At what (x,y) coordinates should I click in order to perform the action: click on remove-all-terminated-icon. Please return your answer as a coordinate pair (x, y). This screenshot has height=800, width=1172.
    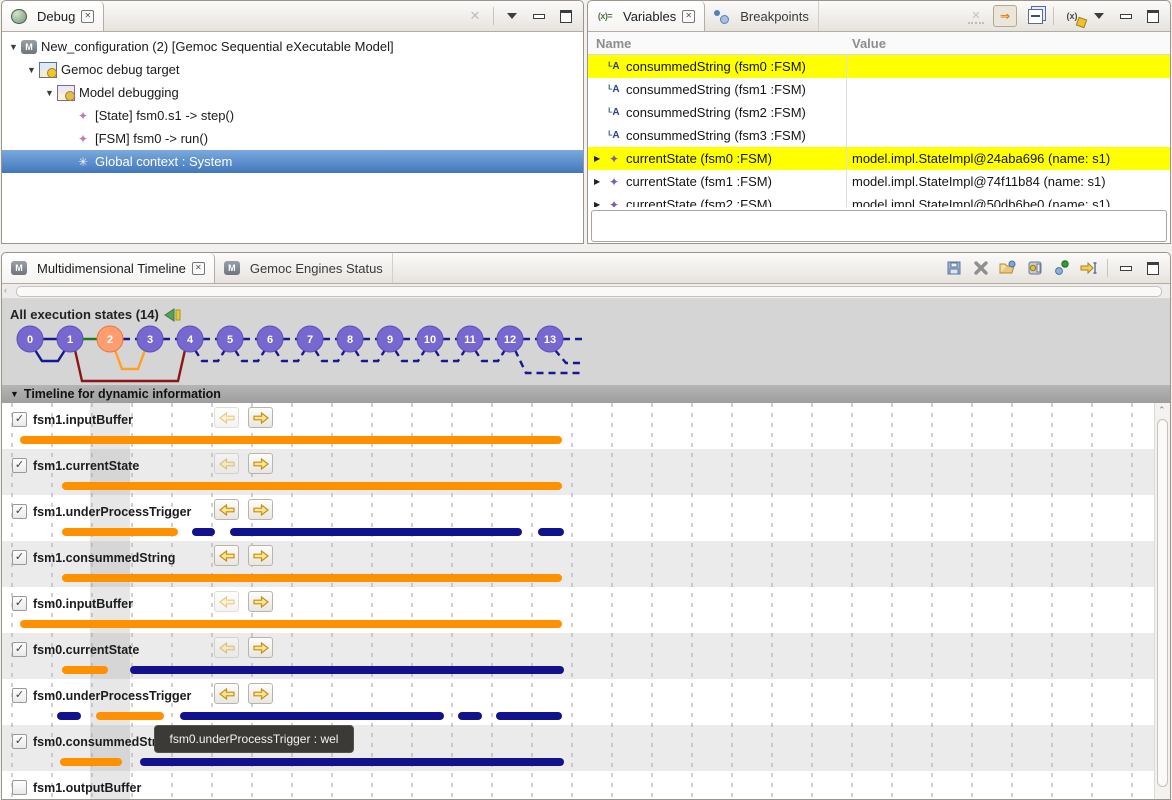
    Looking at the image, I should click on (475, 16).